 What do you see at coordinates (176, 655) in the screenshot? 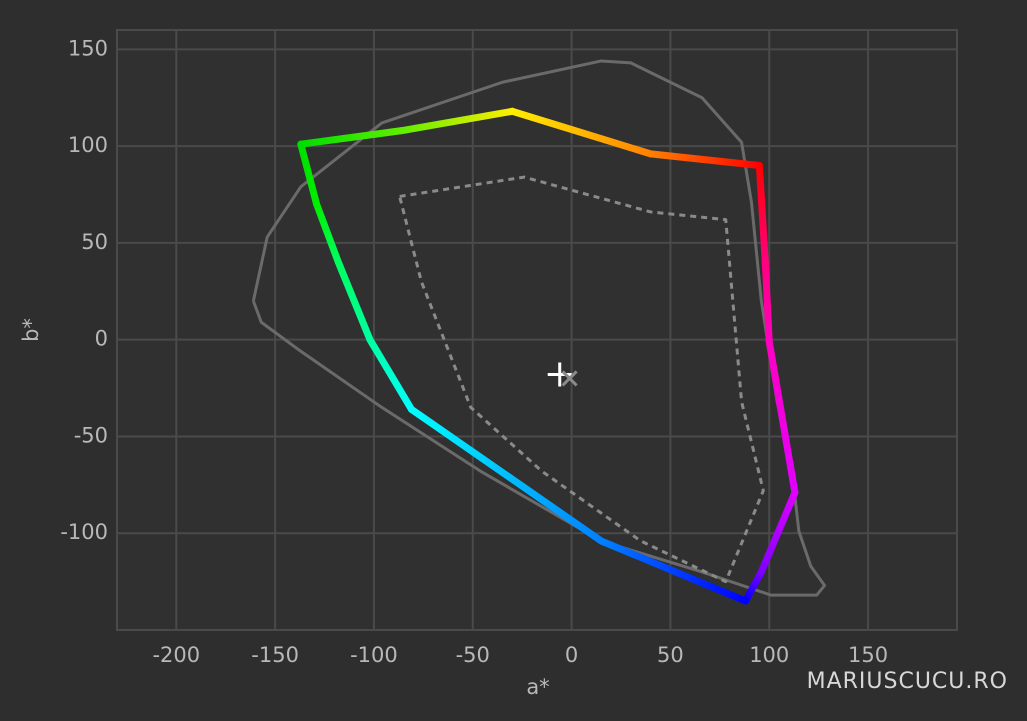
I see `x-tick-label: -200` at bounding box center [176, 655].